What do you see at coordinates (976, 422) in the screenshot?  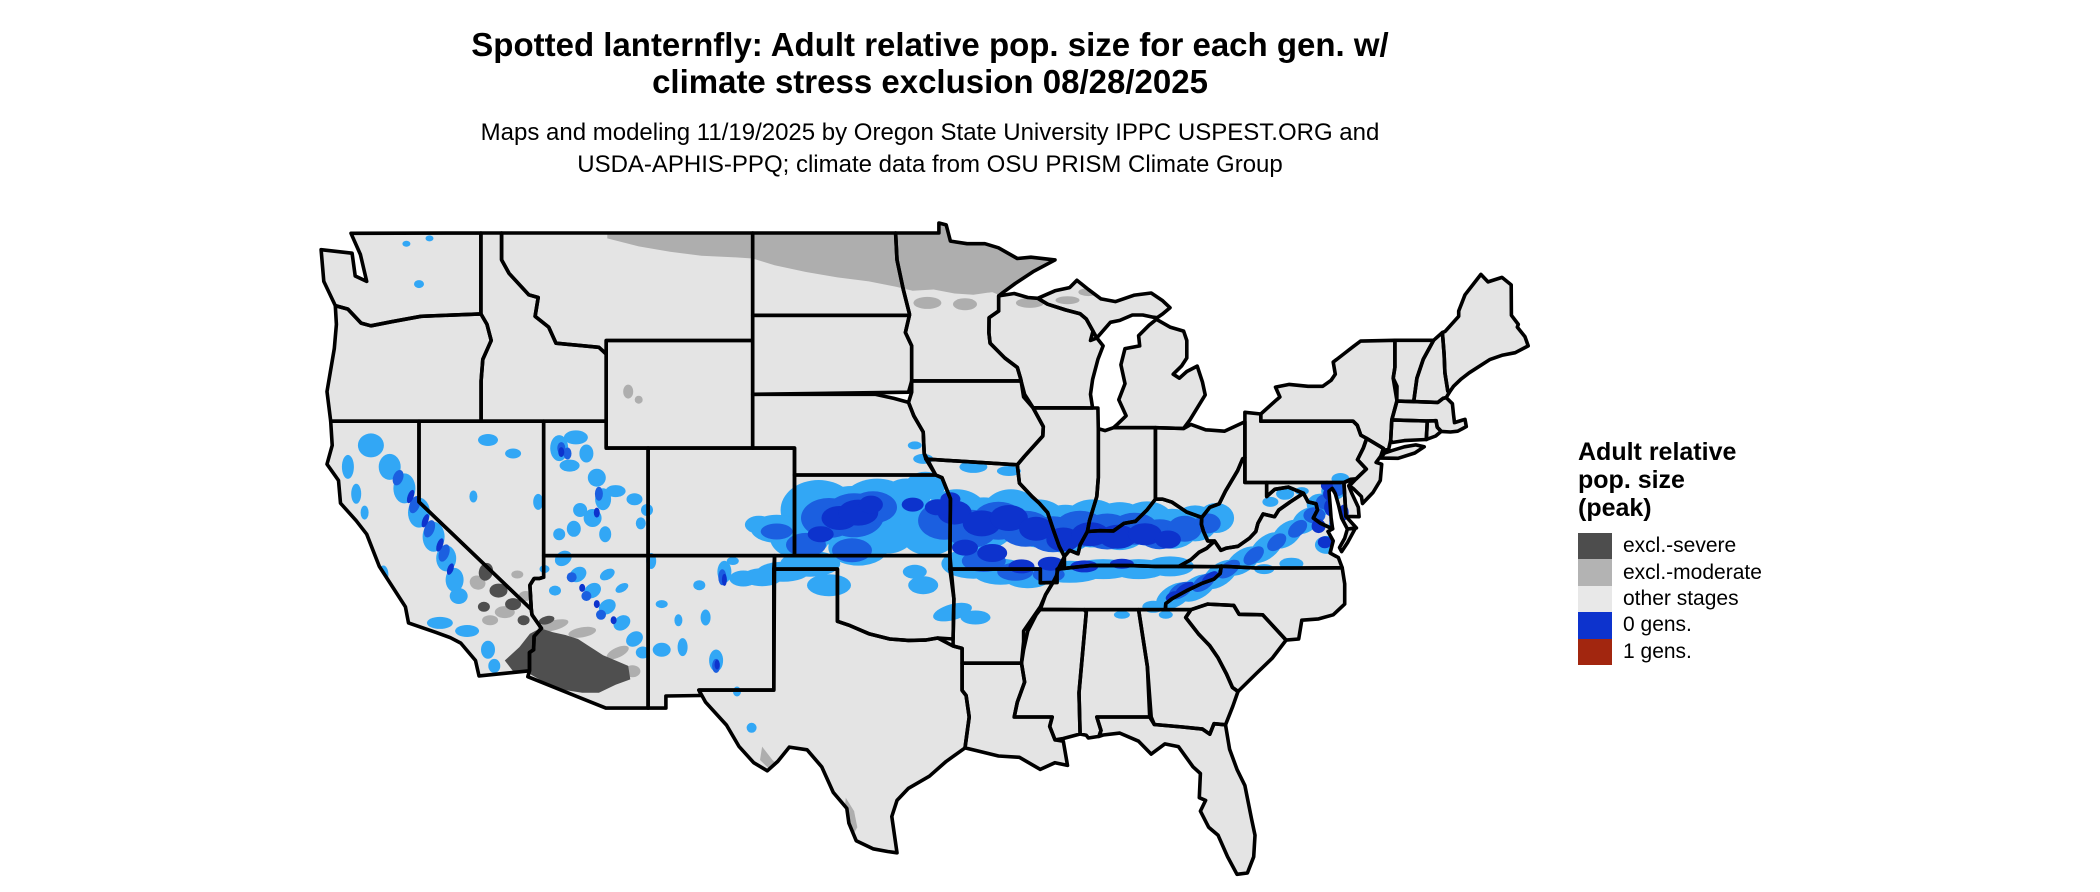 I see `state-iowa` at bounding box center [976, 422].